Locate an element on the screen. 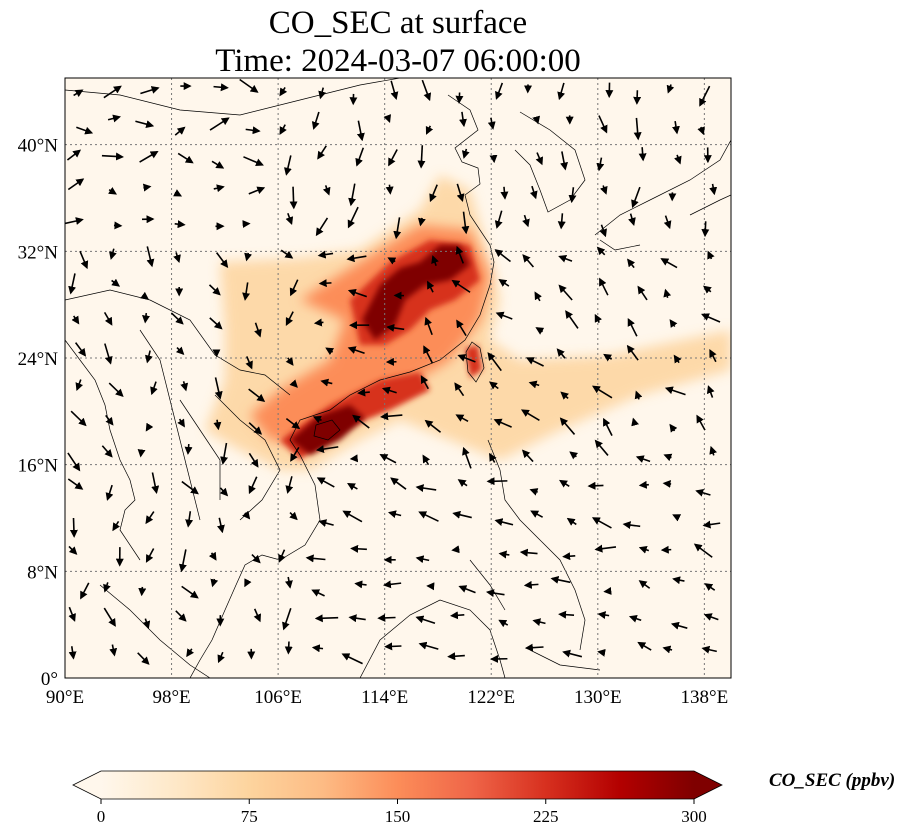 The image size is (916, 836). lon-tick-label: 114°E is located at coordinates (384, 697).